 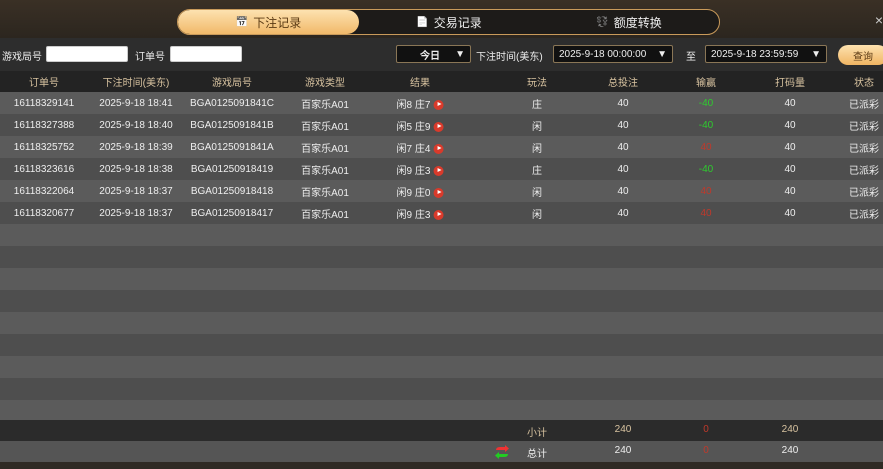 I want to click on subtotal-turnover: 240, so click(x=790, y=429).